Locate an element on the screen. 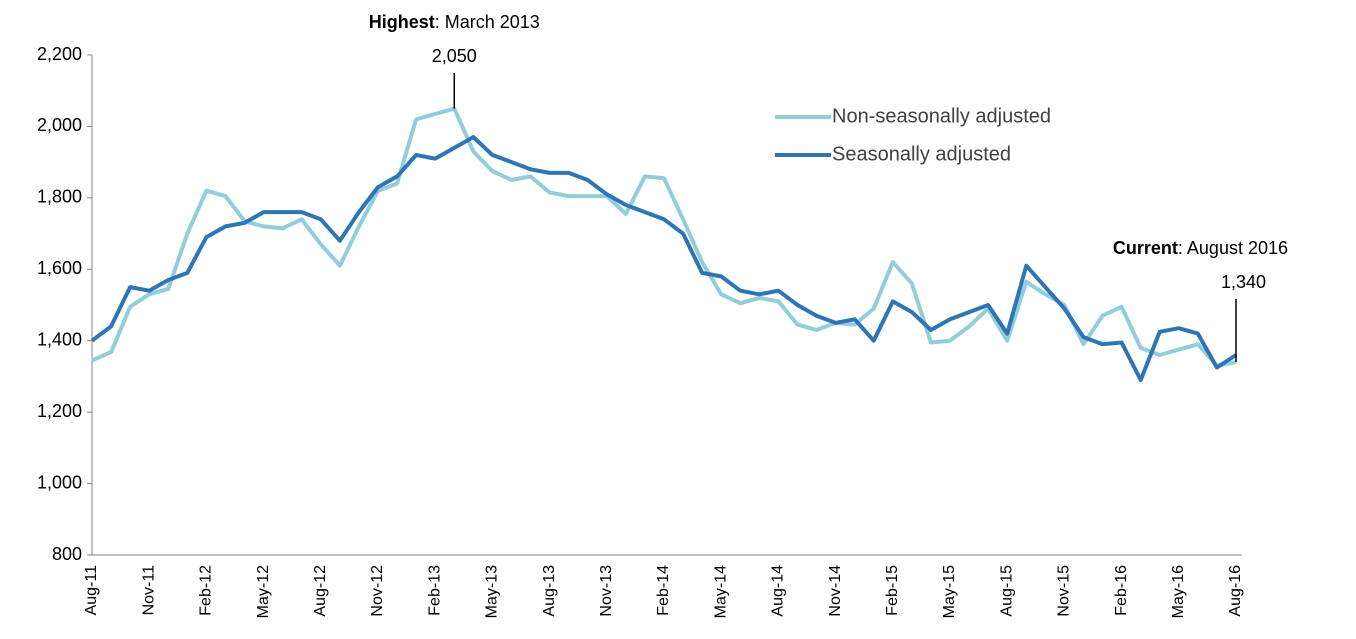  x-tick-label: May-14 is located at coordinates (720, 591).